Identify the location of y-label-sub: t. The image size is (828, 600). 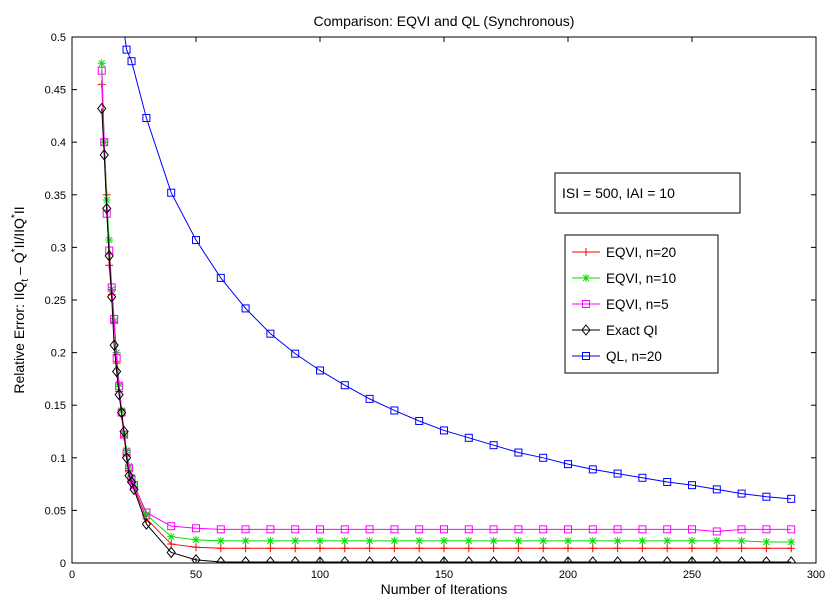
(25, 280).